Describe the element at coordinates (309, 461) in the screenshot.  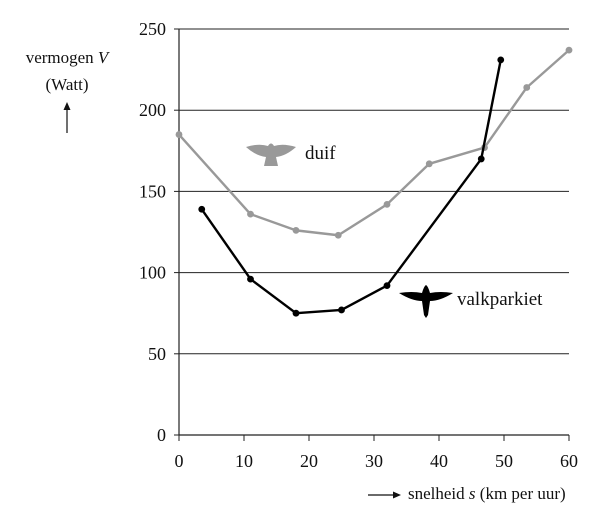
I see `x-tick-label: 20` at that location.